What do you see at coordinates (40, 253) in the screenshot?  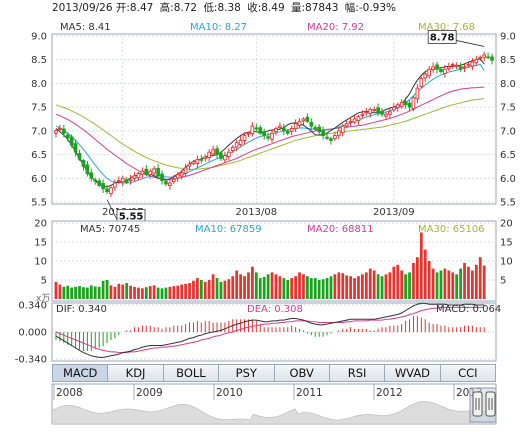 I see `volume-yticks-left: 20 15 10 5` at bounding box center [40, 253].